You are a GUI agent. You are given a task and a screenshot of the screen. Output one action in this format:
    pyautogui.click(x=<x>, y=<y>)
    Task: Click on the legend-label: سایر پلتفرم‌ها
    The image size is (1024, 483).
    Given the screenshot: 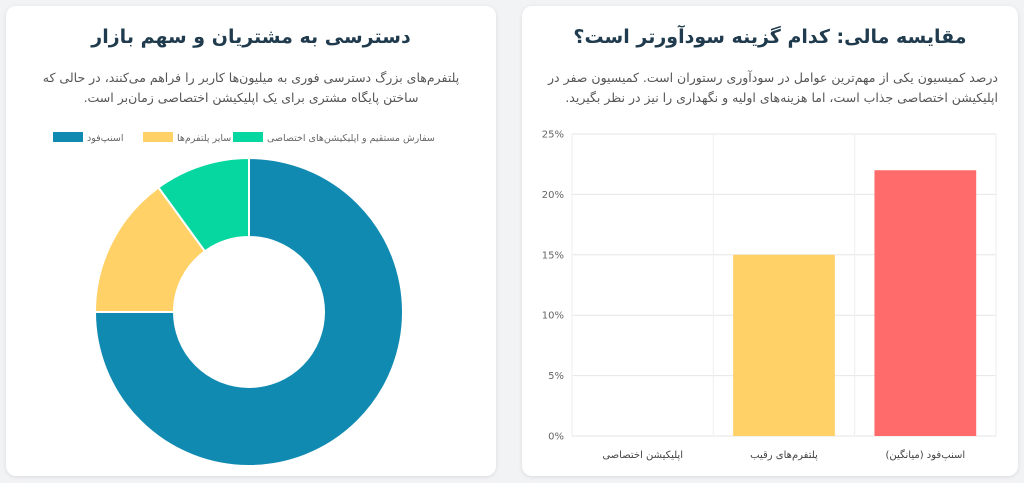 What is the action you would take?
    pyautogui.click(x=204, y=138)
    